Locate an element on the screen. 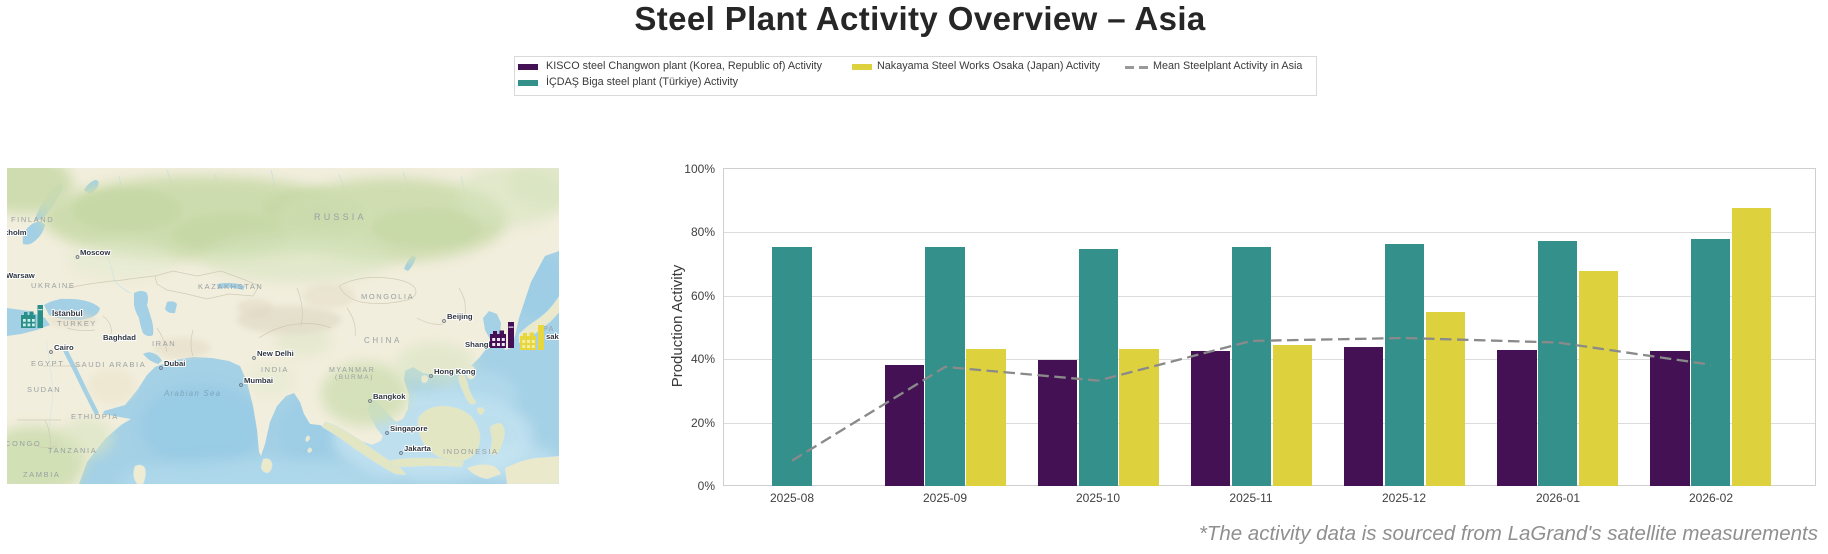 Image resolution: width=1828 pixels, height=554 pixels. svg-text: INDONESIA is located at coordinates (471, 451).